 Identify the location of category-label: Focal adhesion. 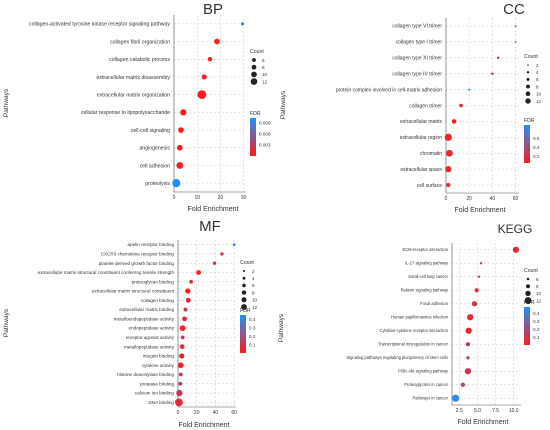
(434, 303).